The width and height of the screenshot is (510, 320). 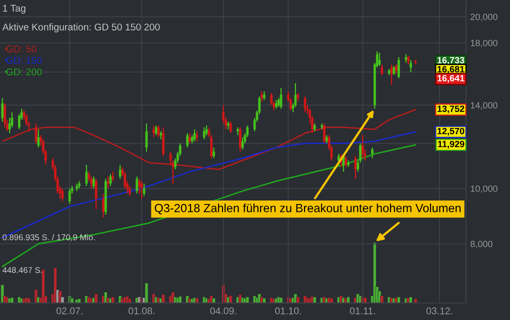 What do you see at coordinates (451, 60) in the screenshot?
I see `annotation: 16,733` at bounding box center [451, 60].